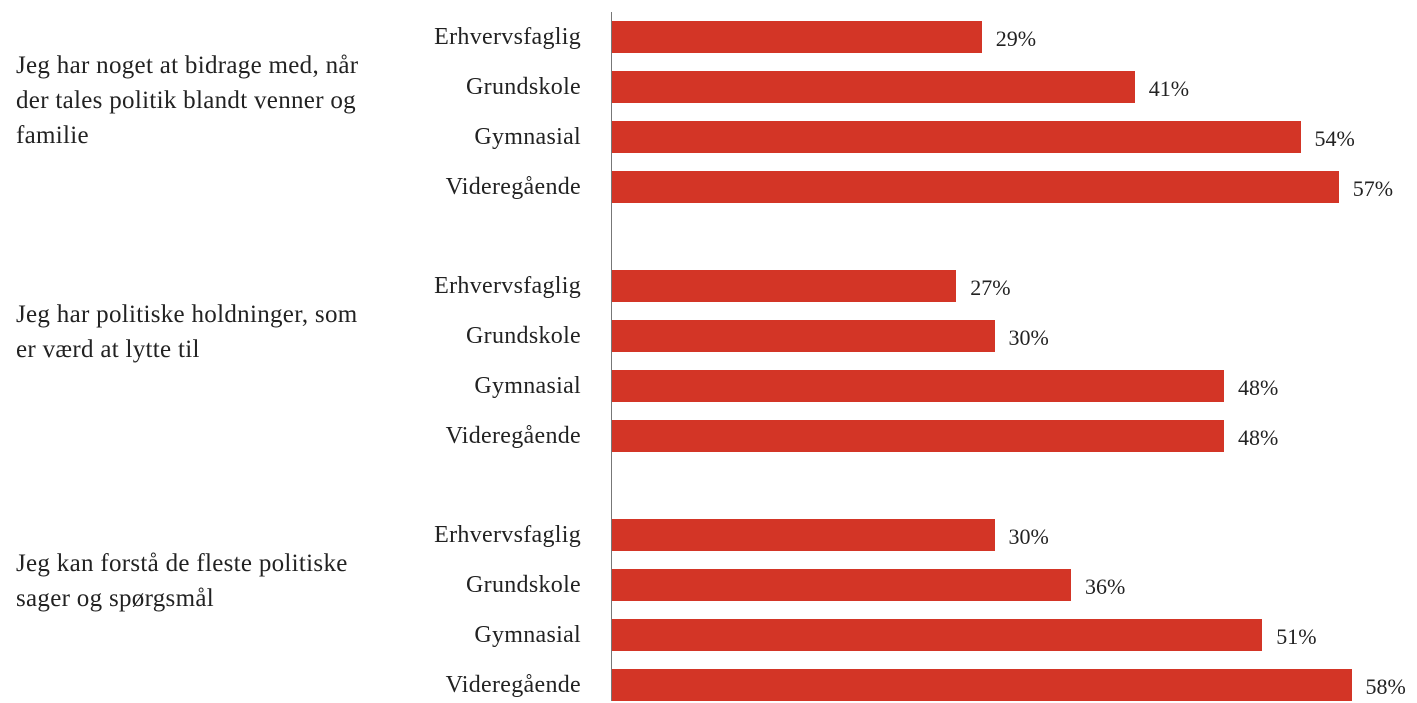 The height and width of the screenshot is (703, 1417). Describe the element at coordinates (1373, 188) in the screenshot. I see `value-label: 57%` at that location.